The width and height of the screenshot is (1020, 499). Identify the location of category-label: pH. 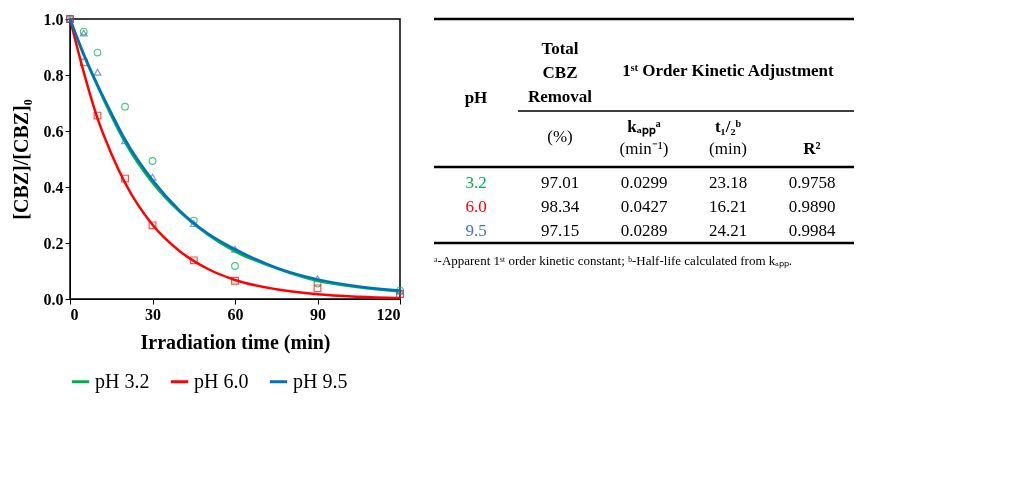
(476, 97).